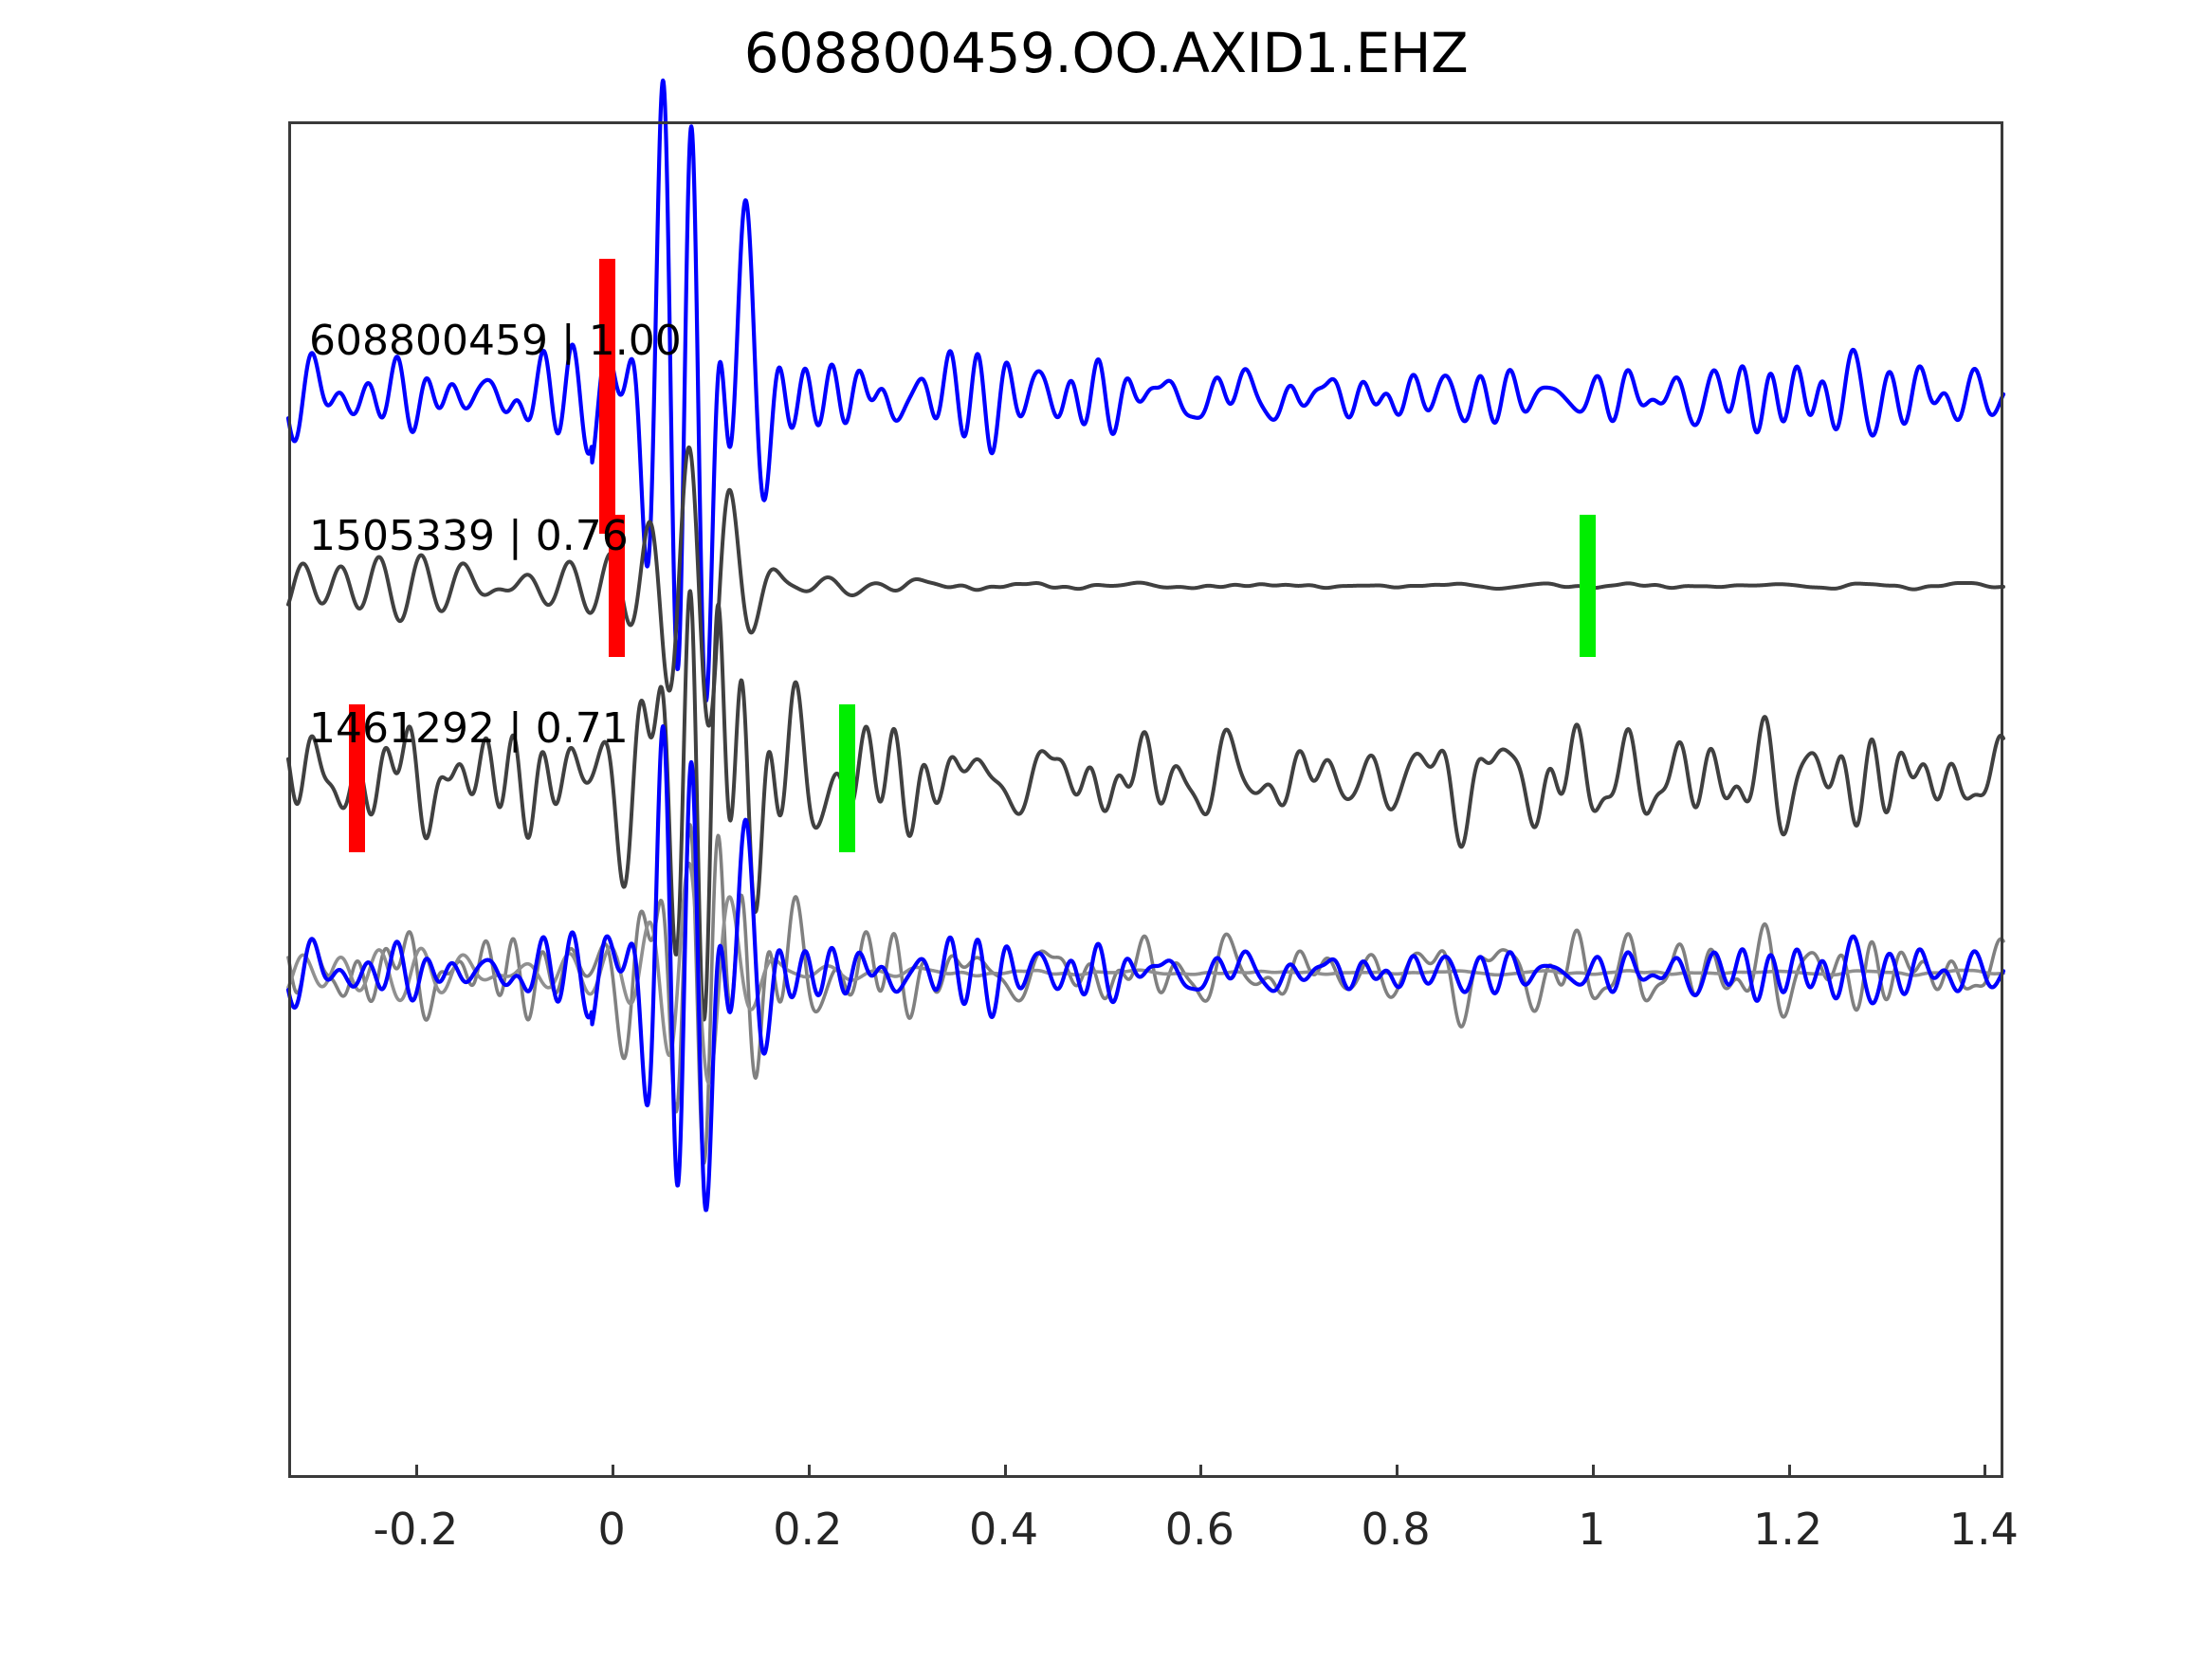 This screenshot has height=1659, width=2212. Describe the element at coordinates (416, 1529) in the screenshot. I see `x-tick-label: -0.2` at that location.